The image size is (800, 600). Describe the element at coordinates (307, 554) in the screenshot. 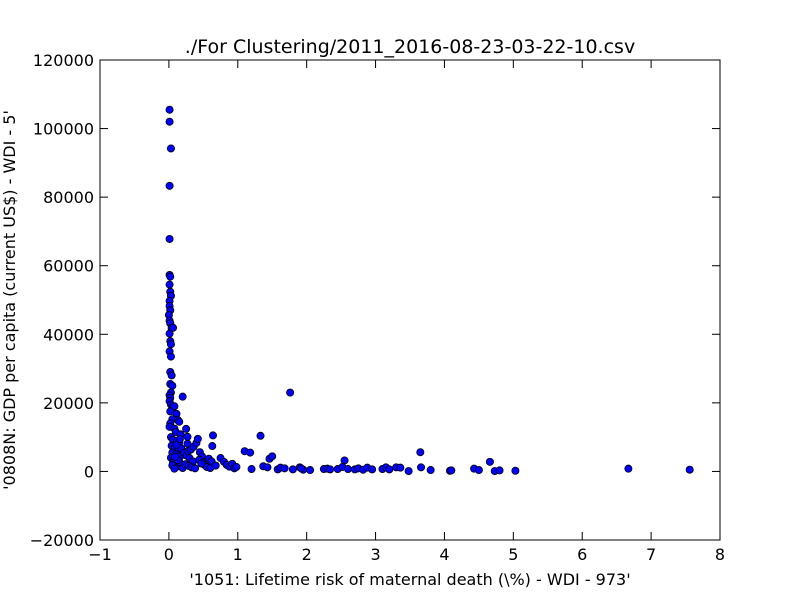

I see `x-tick-label: 2` at that location.